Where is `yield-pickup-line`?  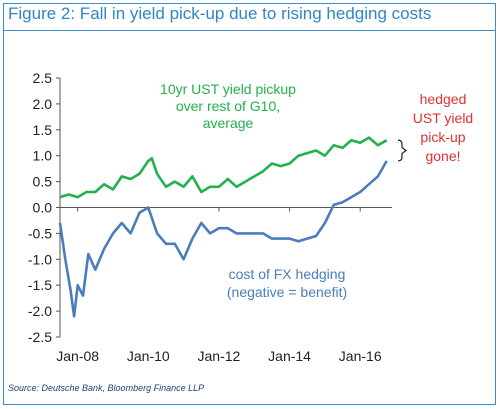
yield-pickup-line is located at coordinates (223, 167).